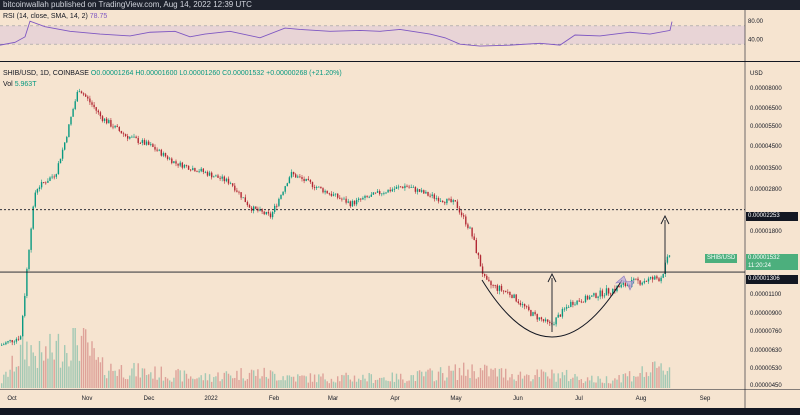 This screenshot has height=415, width=800. Describe the element at coordinates (552, 277) in the screenshot. I see `cup-depth-arrowhead` at that location.